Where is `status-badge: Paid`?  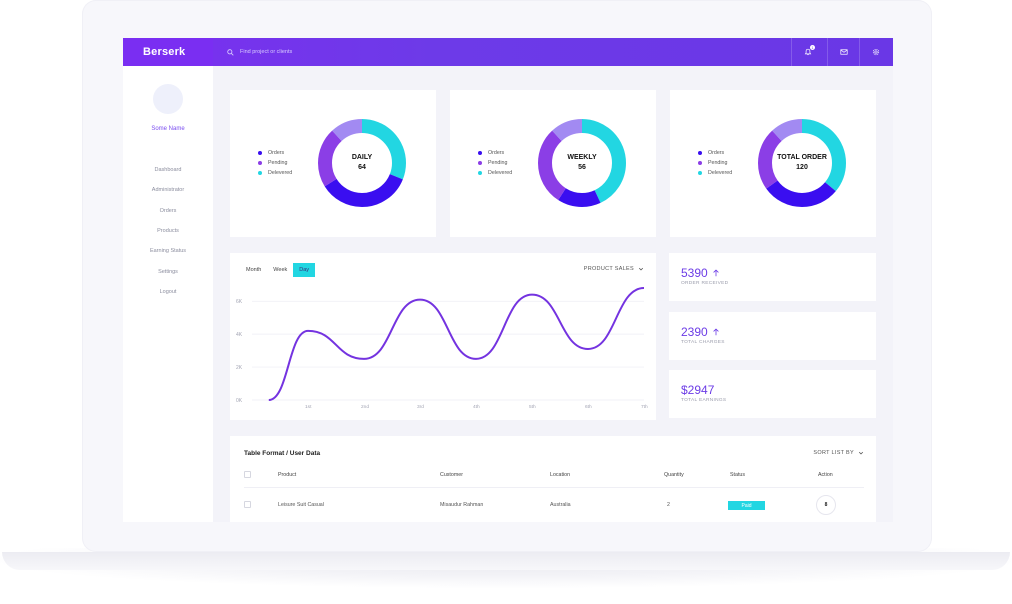
status-badge: Paid is located at coordinates (746, 505).